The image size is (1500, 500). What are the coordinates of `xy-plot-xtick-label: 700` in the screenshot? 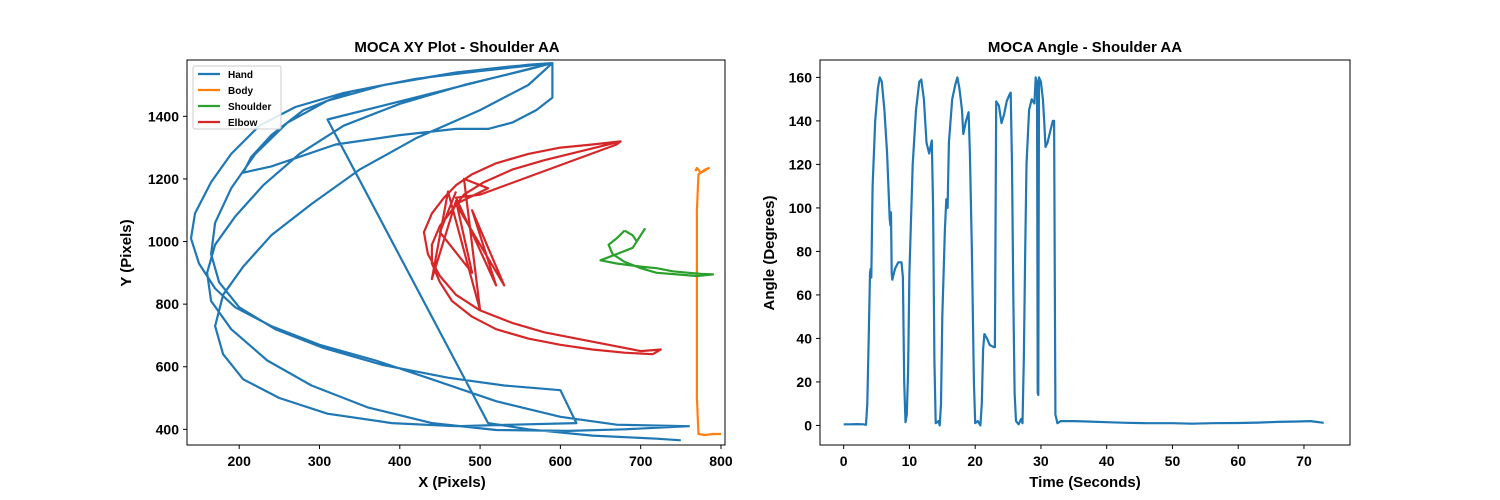 It's located at (641, 461).